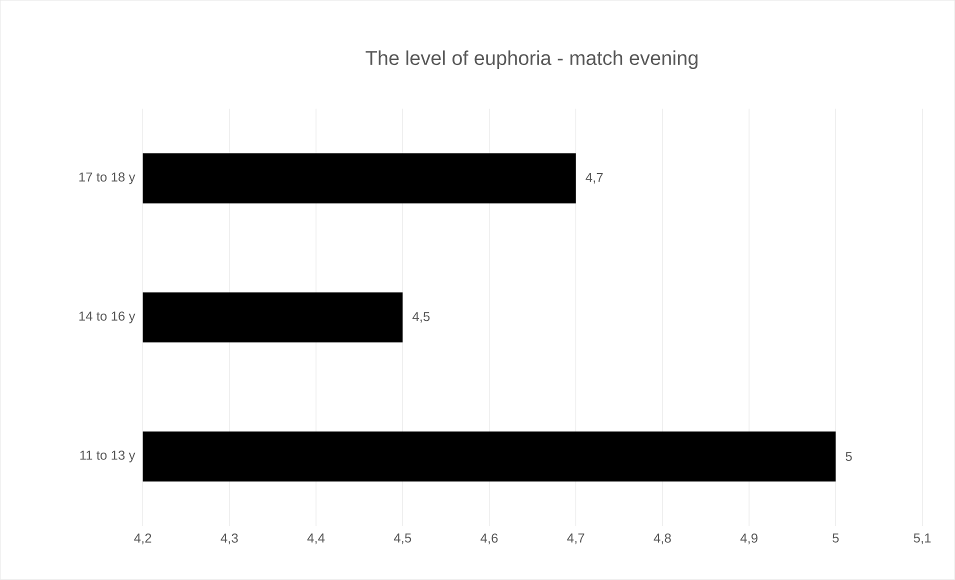 This screenshot has height=580, width=955. Describe the element at coordinates (749, 539) in the screenshot. I see `x-tick-label: 4,9` at that location.